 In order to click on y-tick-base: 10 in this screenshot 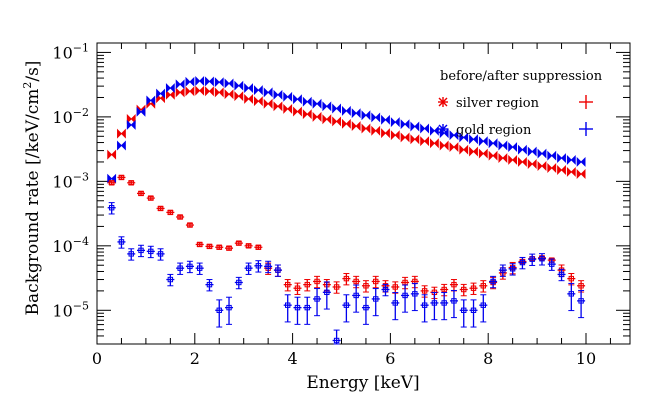, I will do `click(62, 117)`.